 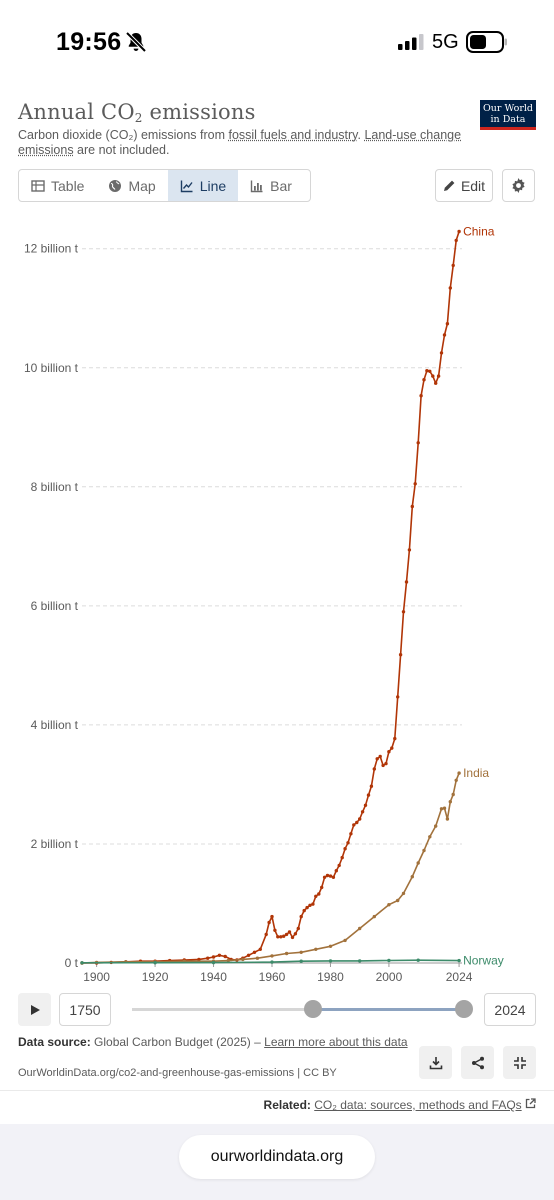 I want to click on land-use-link: Land-use change emissions, so click(x=240, y=142).